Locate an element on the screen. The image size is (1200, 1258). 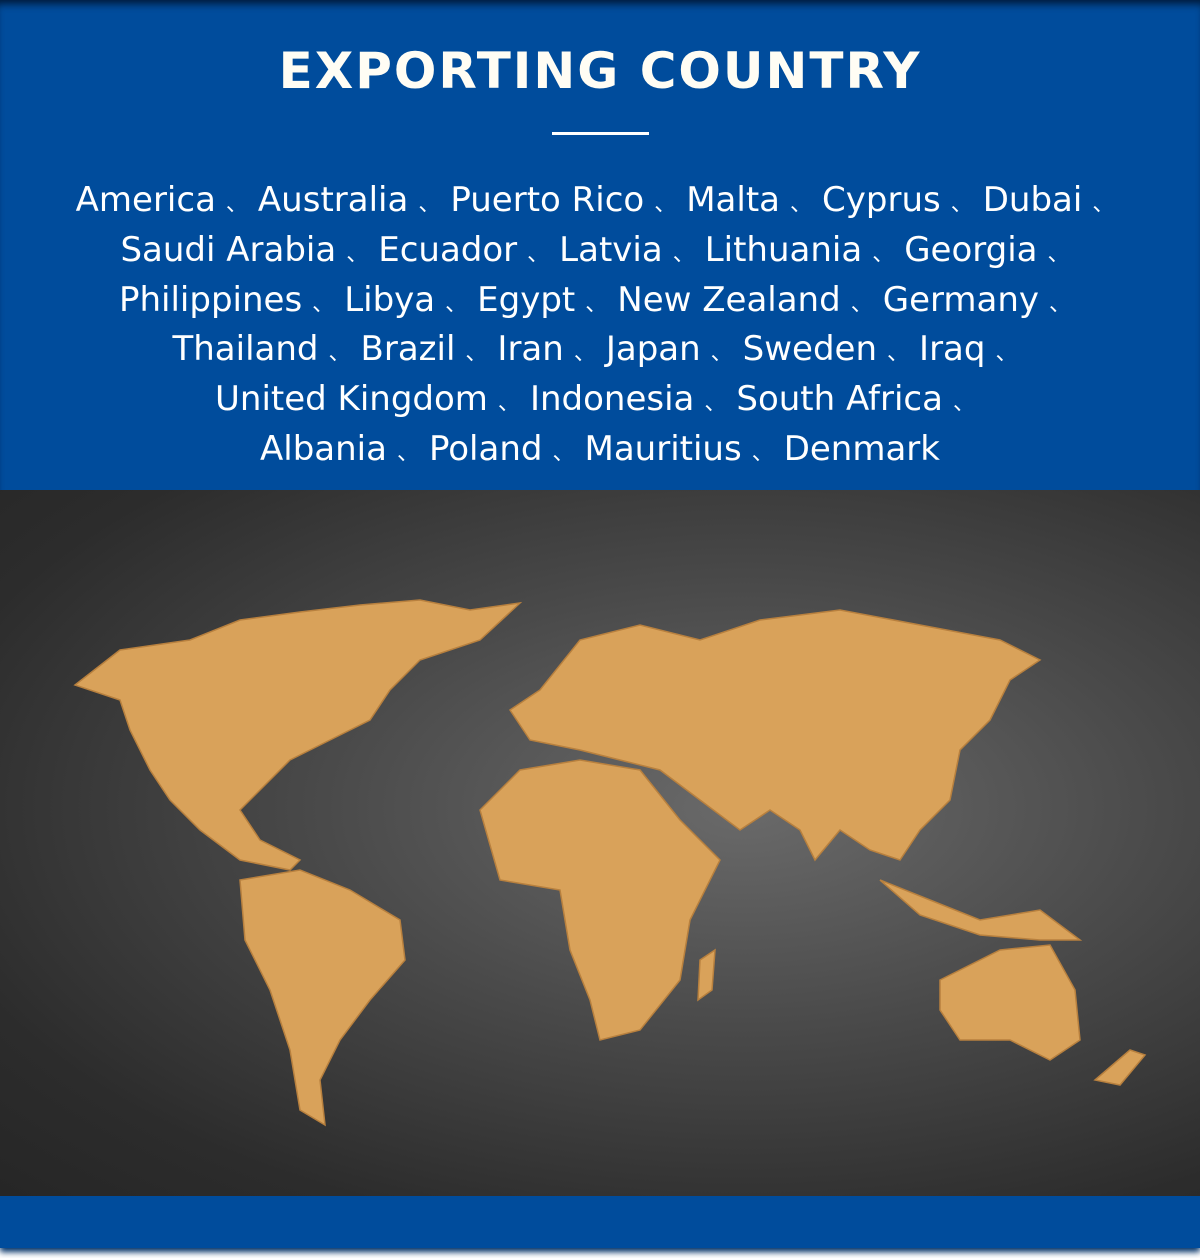
country-name: Iraq is located at coordinates (952, 349).